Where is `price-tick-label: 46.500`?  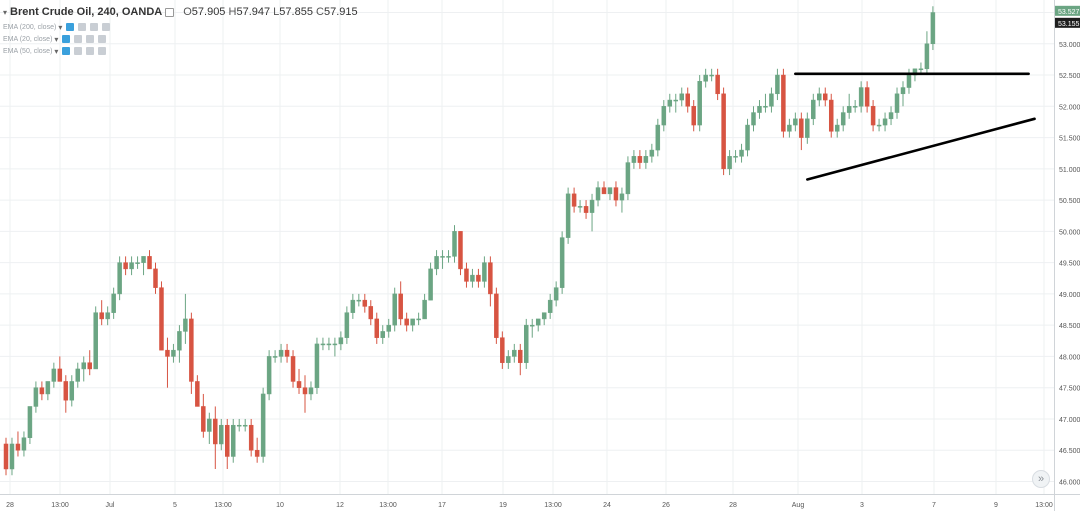
price-tick-label: 46.500 is located at coordinates (1069, 451).